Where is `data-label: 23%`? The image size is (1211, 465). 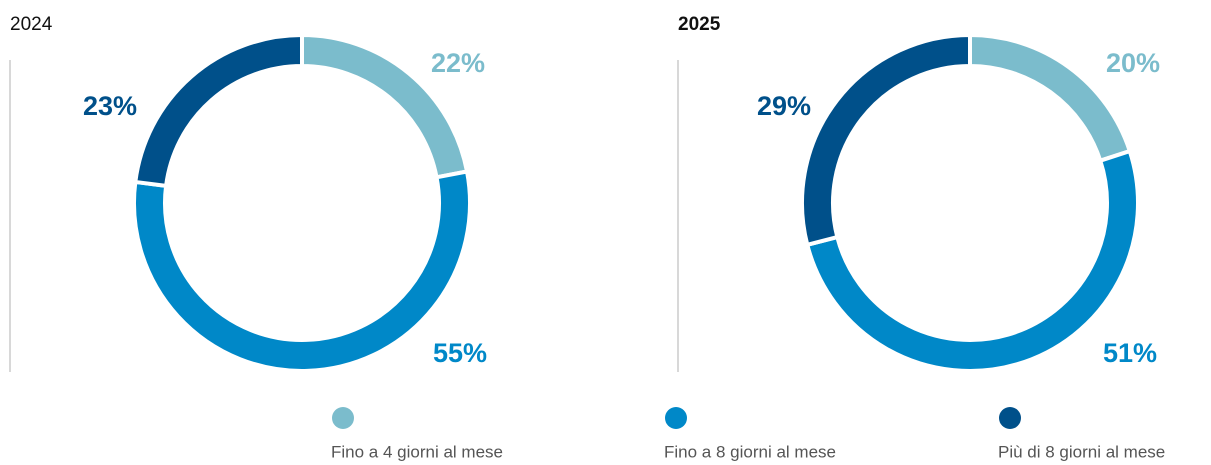 data-label: 23% is located at coordinates (110, 106).